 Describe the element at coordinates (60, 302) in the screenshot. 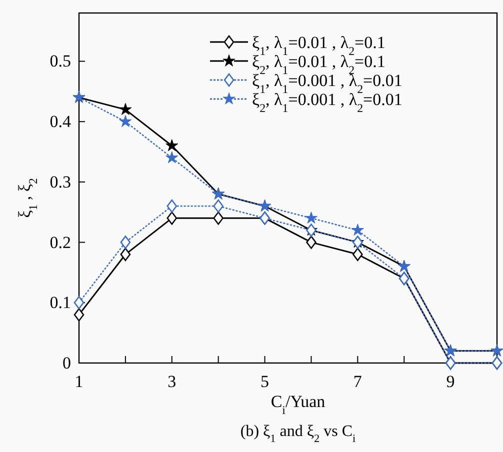

I see `y-tick-label: 0.1` at that location.